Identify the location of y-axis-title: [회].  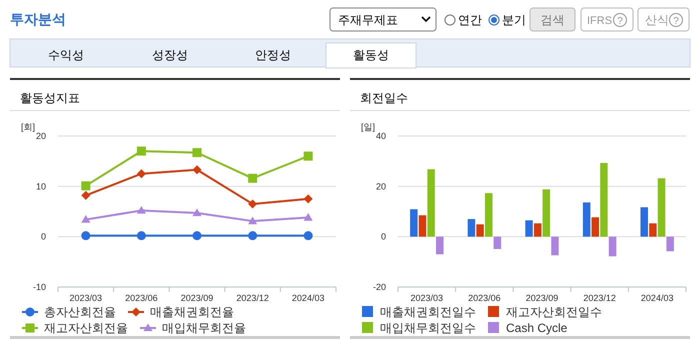
(28, 127).